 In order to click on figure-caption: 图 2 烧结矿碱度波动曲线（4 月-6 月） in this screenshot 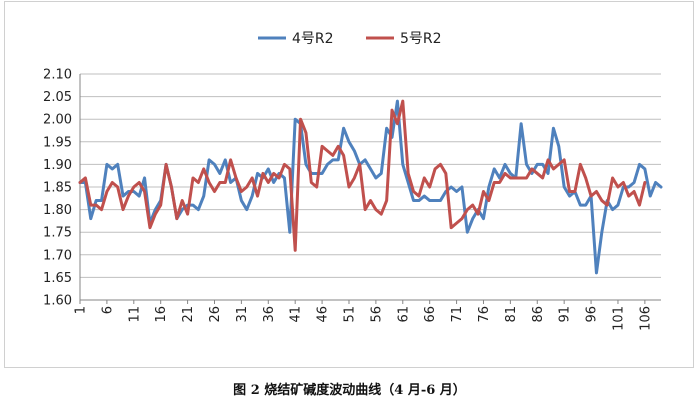, I will do `click(349, 390)`.